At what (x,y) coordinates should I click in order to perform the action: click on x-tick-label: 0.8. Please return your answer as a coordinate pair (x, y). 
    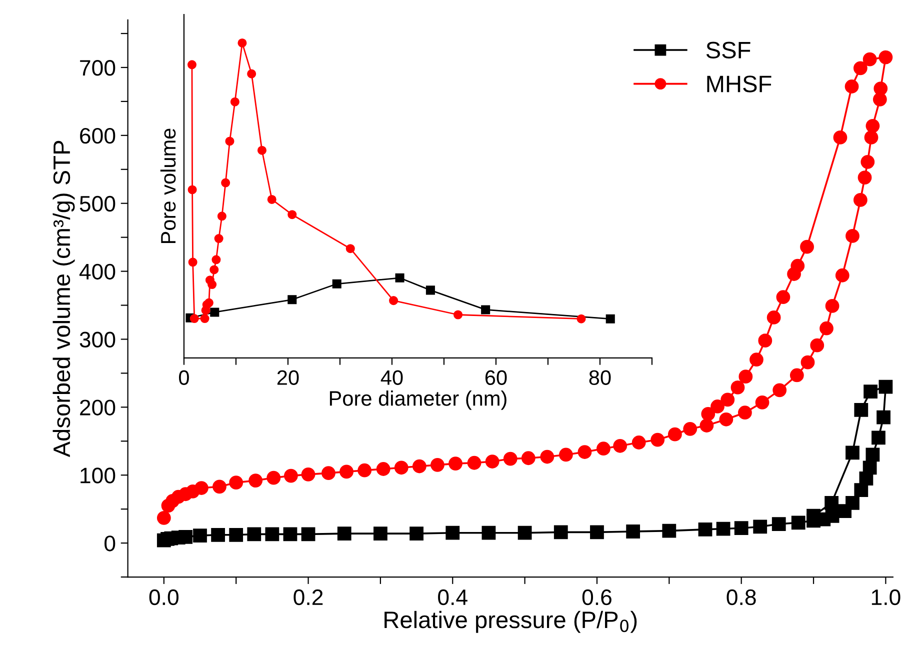
    Looking at the image, I should click on (741, 597).